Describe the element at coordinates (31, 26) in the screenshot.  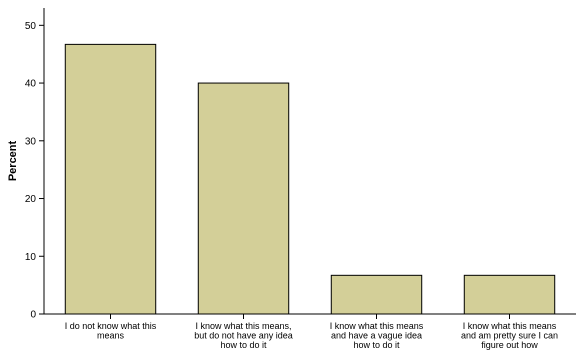
I see `y-tick-label: 50` at that location.